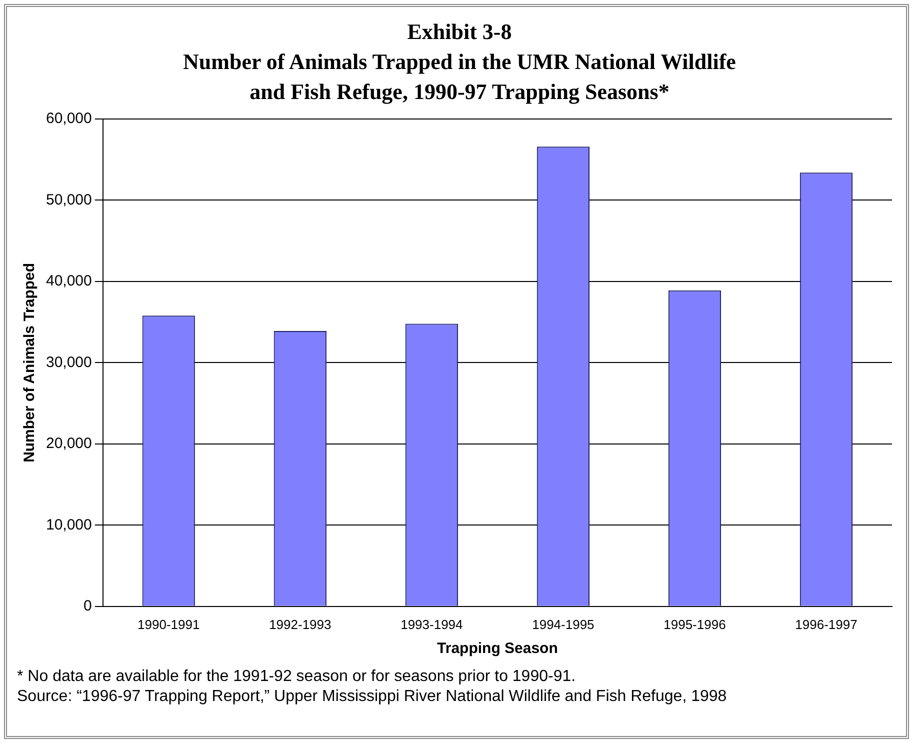 The width and height of the screenshot is (919, 747). What do you see at coordinates (69, 525) in the screenshot?
I see `y-tick-label: 10,000` at bounding box center [69, 525].